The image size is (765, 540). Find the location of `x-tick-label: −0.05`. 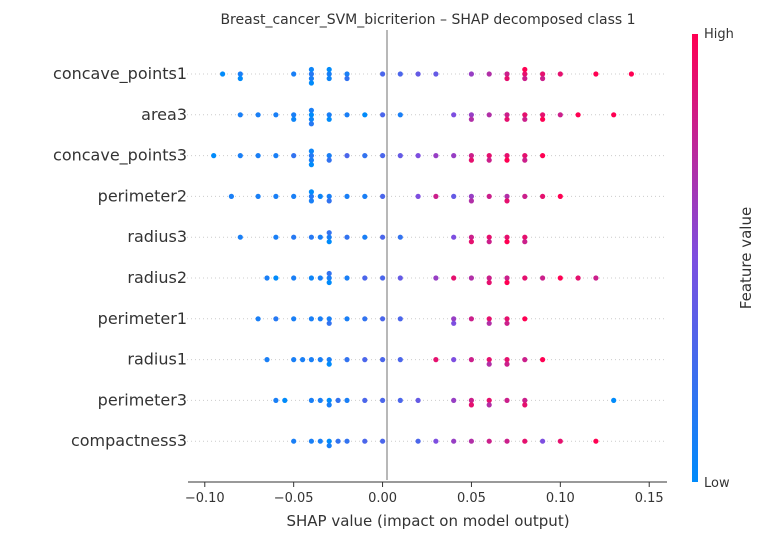

x-tick-label: −0.05 is located at coordinates (294, 498).